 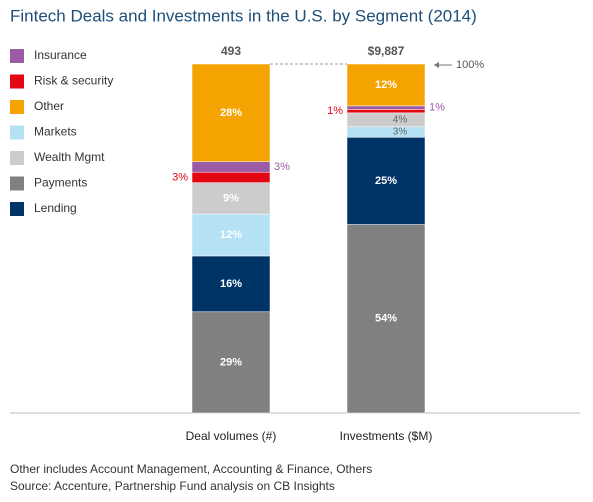 I want to click on annotation-arrowhead, so click(x=436, y=65).